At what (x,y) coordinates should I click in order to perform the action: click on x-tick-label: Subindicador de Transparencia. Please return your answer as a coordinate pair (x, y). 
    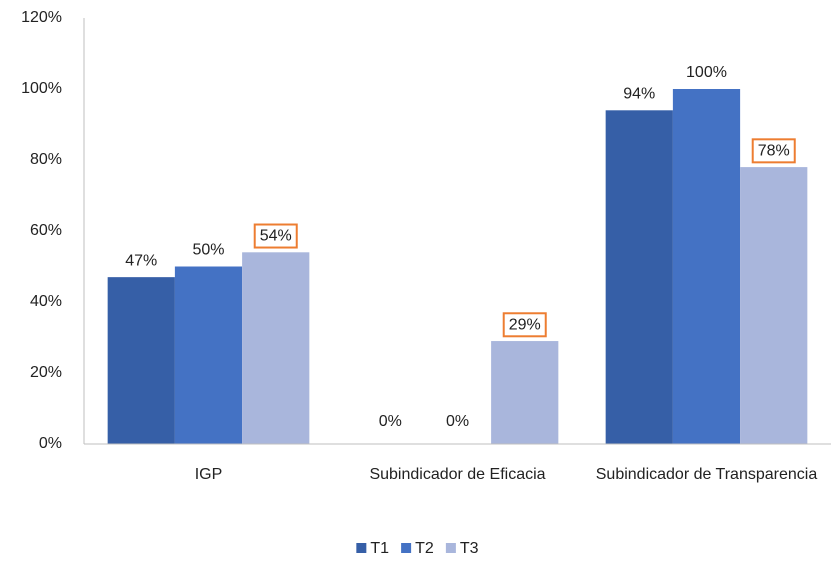
    Looking at the image, I should click on (706, 474).